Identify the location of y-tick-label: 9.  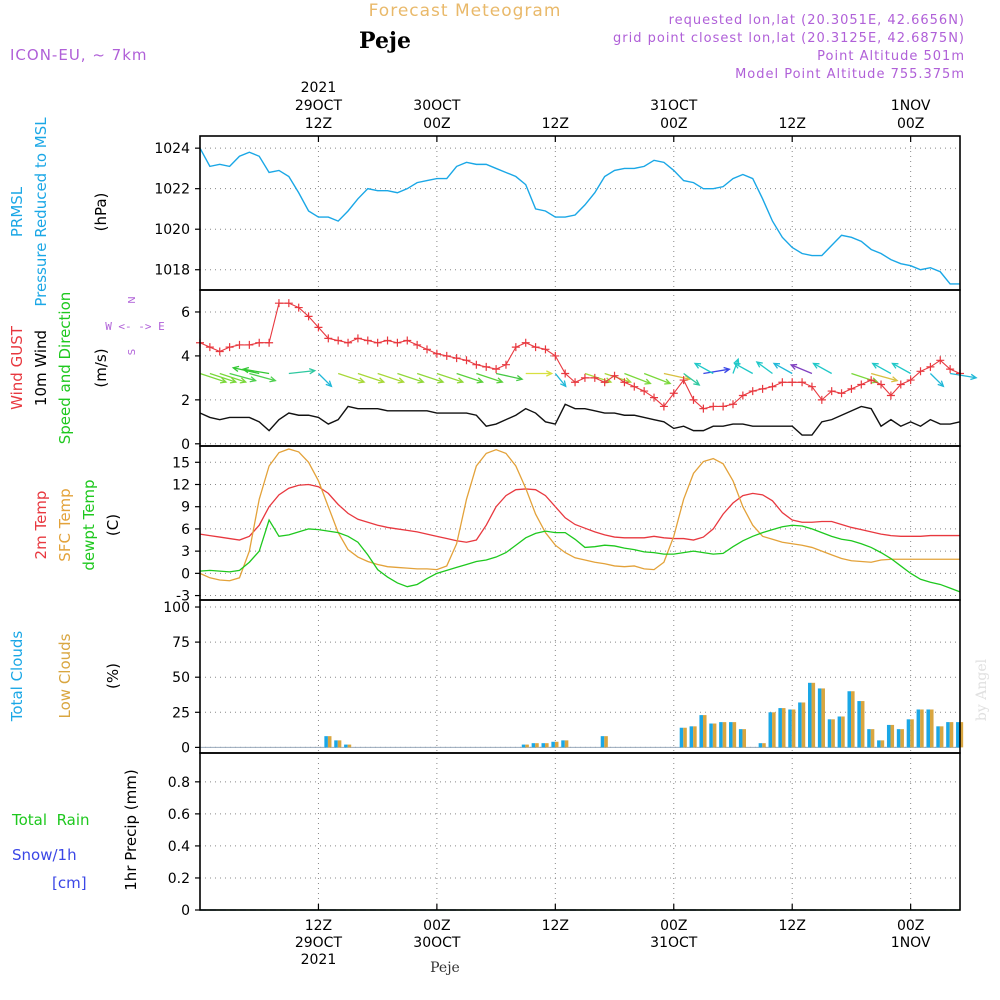
(185, 508).